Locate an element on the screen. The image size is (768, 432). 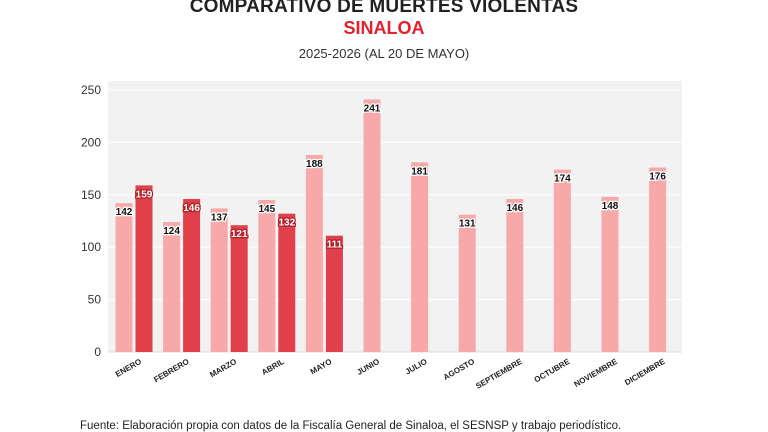
x-tick-label: JULIO is located at coordinates (416, 367).